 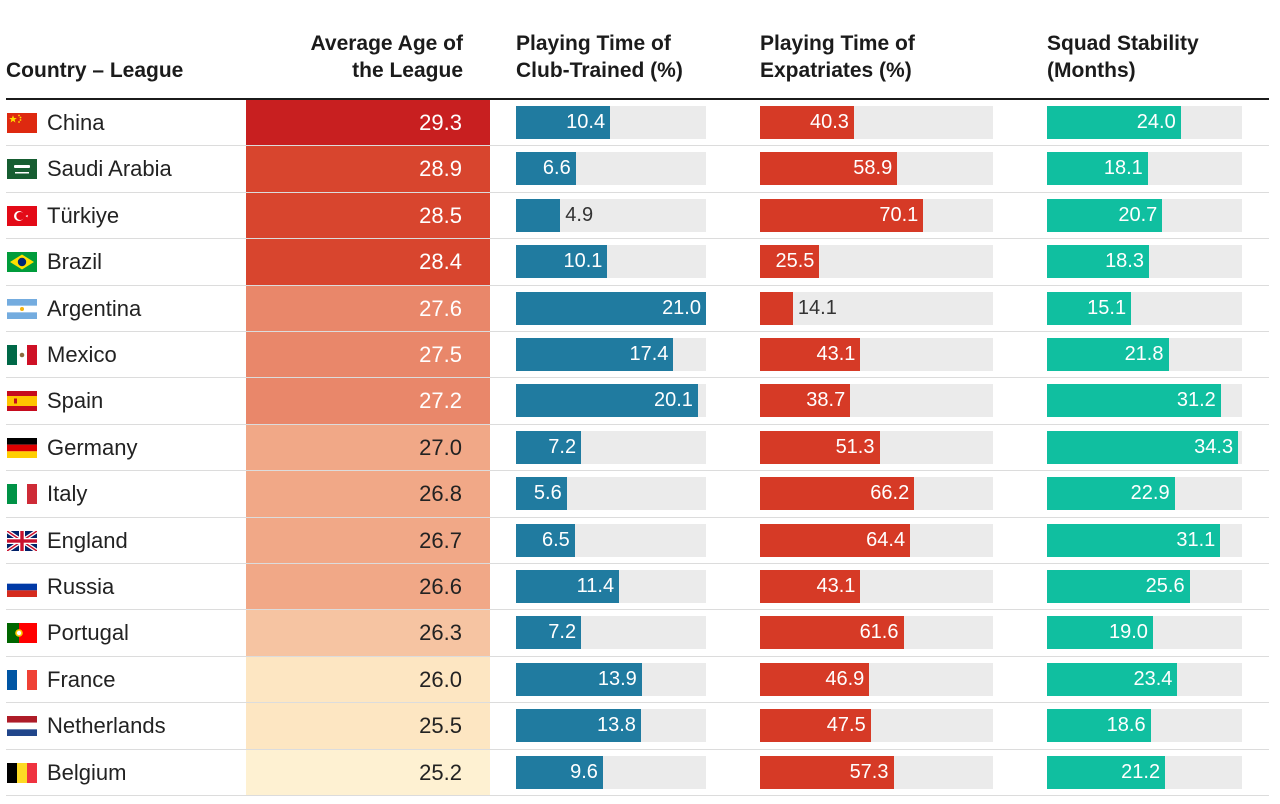 What do you see at coordinates (795, 261) in the screenshot?
I see `exp-value-label: 25.5` at bounding box center [795, 261].